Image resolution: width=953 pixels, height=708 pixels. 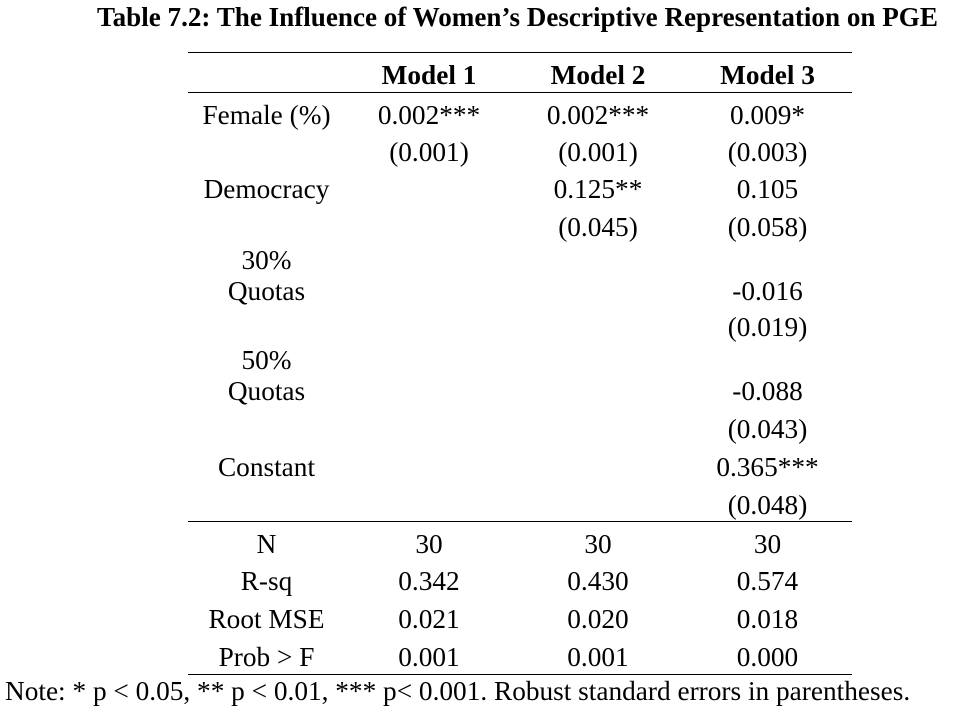 What do you see at coordinates (520, 152) in the screenshot?
I see `row-female-pct-se: (0.001) (0.001) (0.003)` at bounding box center [520, 152].